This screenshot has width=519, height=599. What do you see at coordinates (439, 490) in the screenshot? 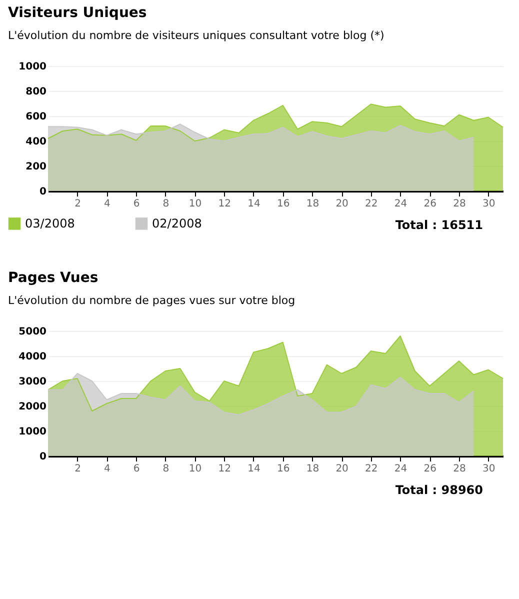
I see `text: Total : 98960` at bounding box center [439, 490].